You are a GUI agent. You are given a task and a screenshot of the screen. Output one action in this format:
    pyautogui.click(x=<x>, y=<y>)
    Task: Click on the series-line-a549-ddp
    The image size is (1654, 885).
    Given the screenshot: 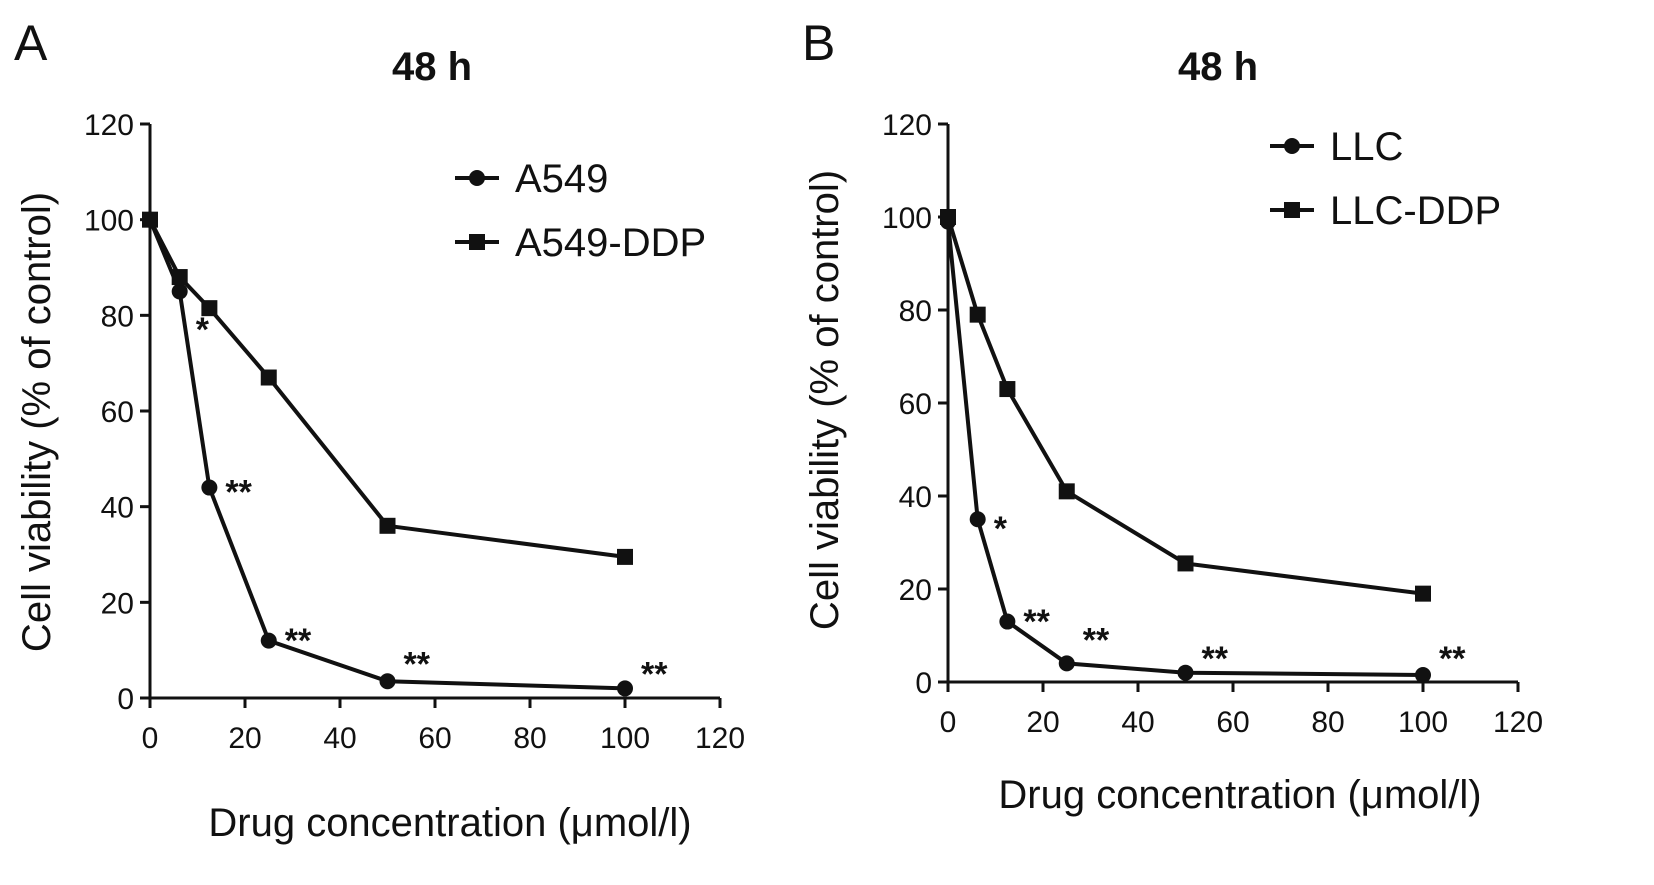 What is the action you would take?
    pyautogui.click(x=387, y=388)
    